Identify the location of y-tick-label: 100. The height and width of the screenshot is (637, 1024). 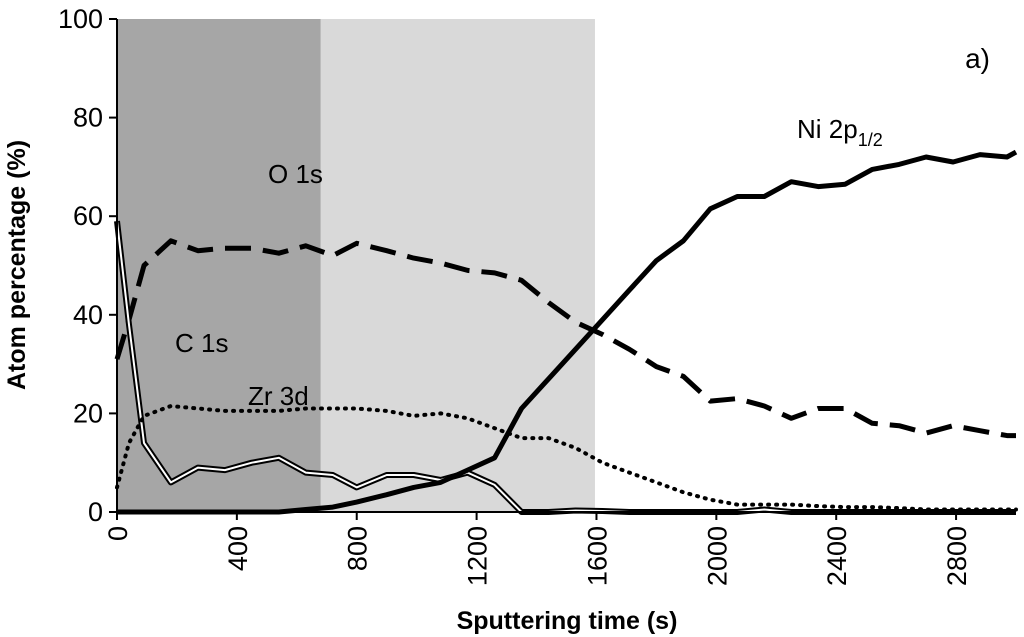
(80, 19).